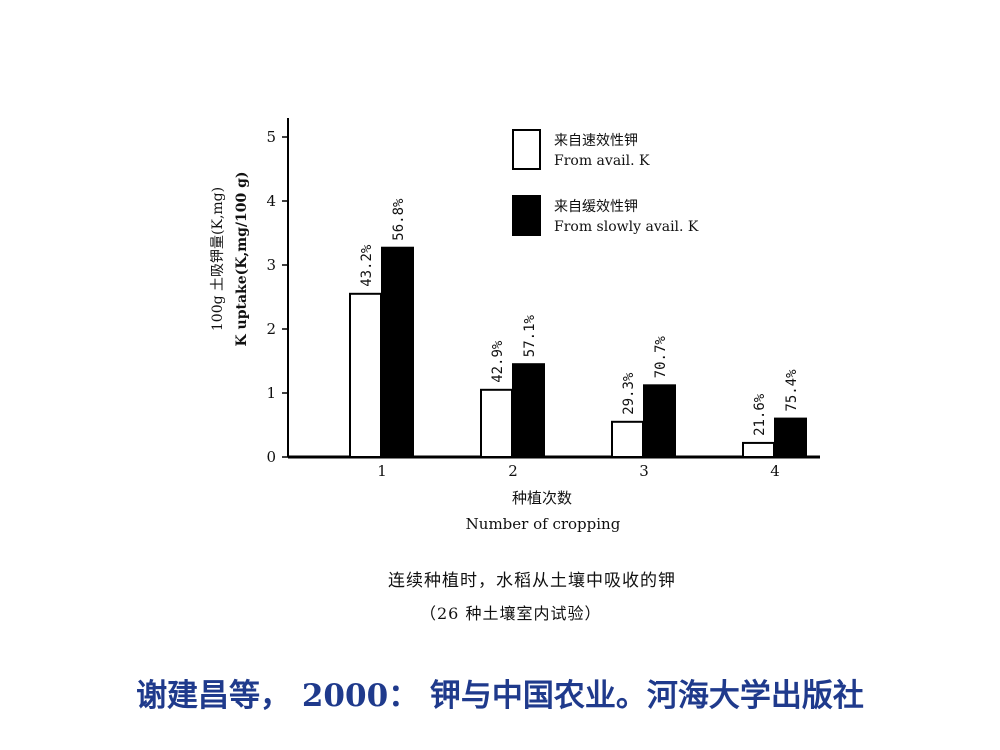 The width and height of the screenshot is (1000, 750). What do you see at coordinates (242, 258) in the screenshot?
I see `y-axis-label-en: K uptake(K,mg/100 g)` at bounding box center [242, 258].